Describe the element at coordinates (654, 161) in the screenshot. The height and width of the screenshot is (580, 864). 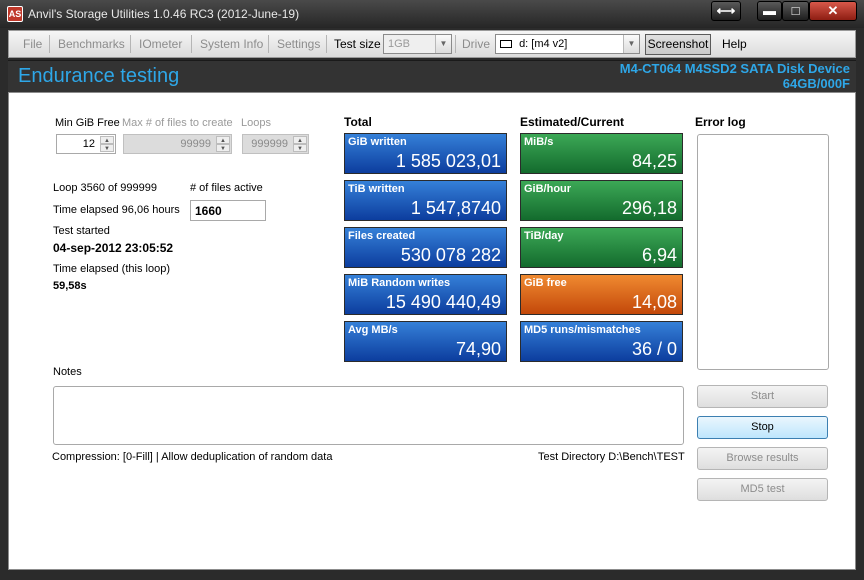
I see `stat-value: 84,25` at that location.